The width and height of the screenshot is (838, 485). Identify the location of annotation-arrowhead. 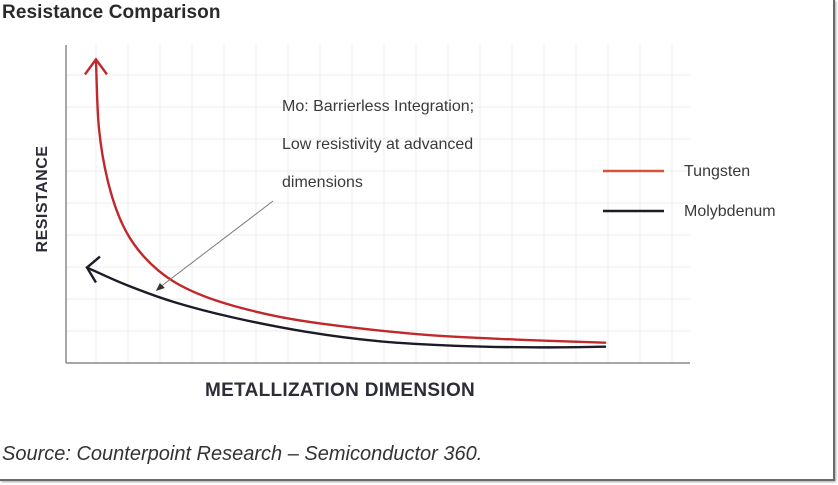
(160, 287).